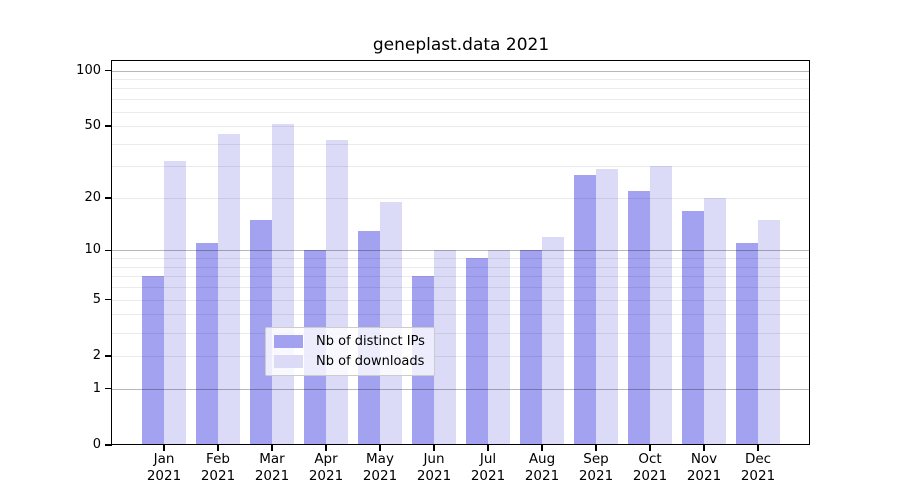 The height and width of the screenshot is (500, 900). I want to click on y-tick-label-1: 1, so click(96, 388).